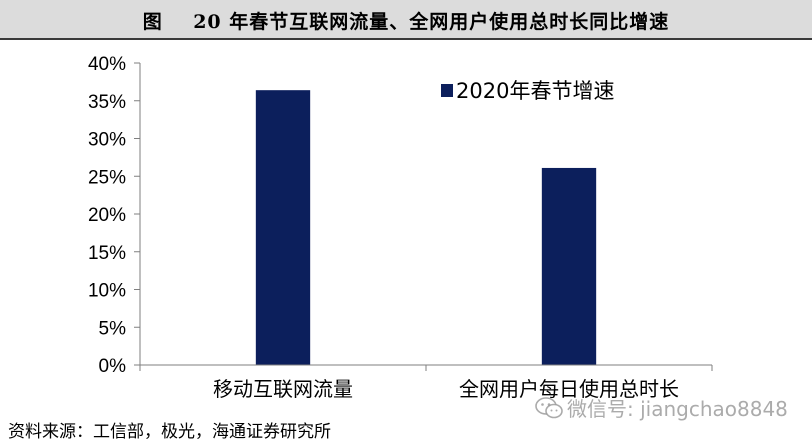 This screenshot has height=445, width=812. Describe the element at coordinates (107, 291) in the screenshot. I see `y-tick-label: 10%` at that location.